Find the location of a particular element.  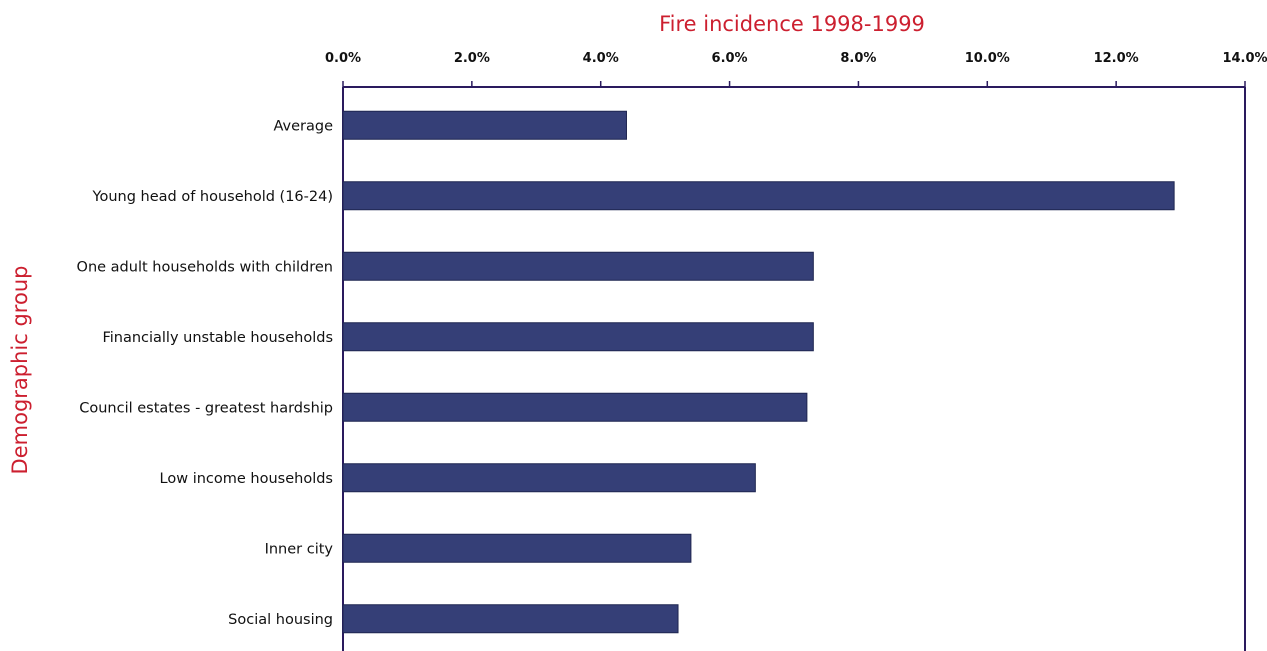

x-tick-label: 4.0% is located at coordinates (601, 58).